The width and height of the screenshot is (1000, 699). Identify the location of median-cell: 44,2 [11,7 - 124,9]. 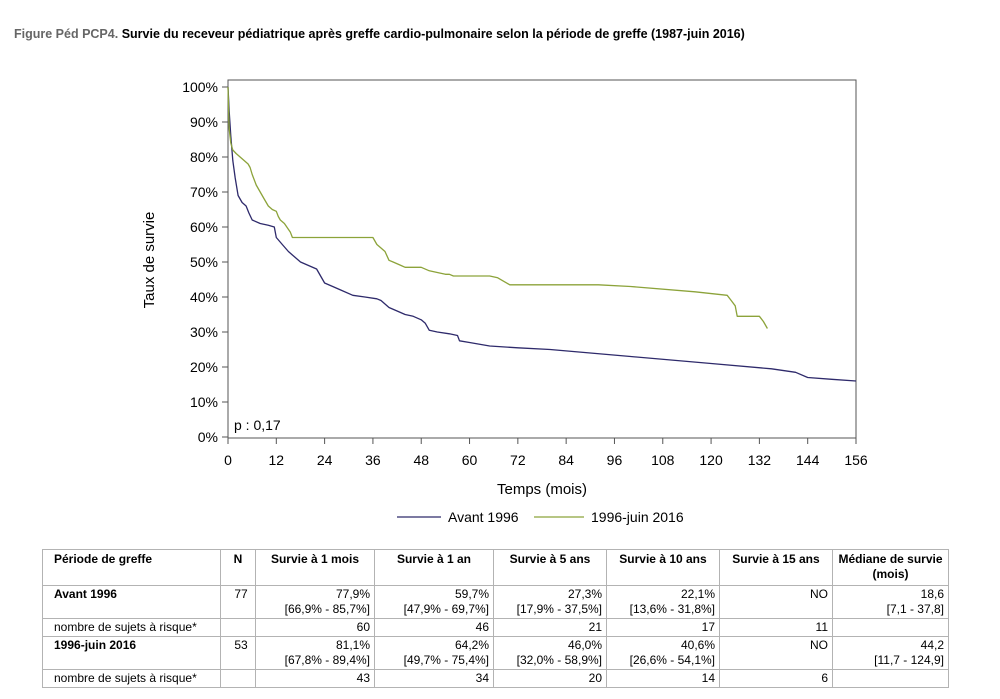
(890, 653).